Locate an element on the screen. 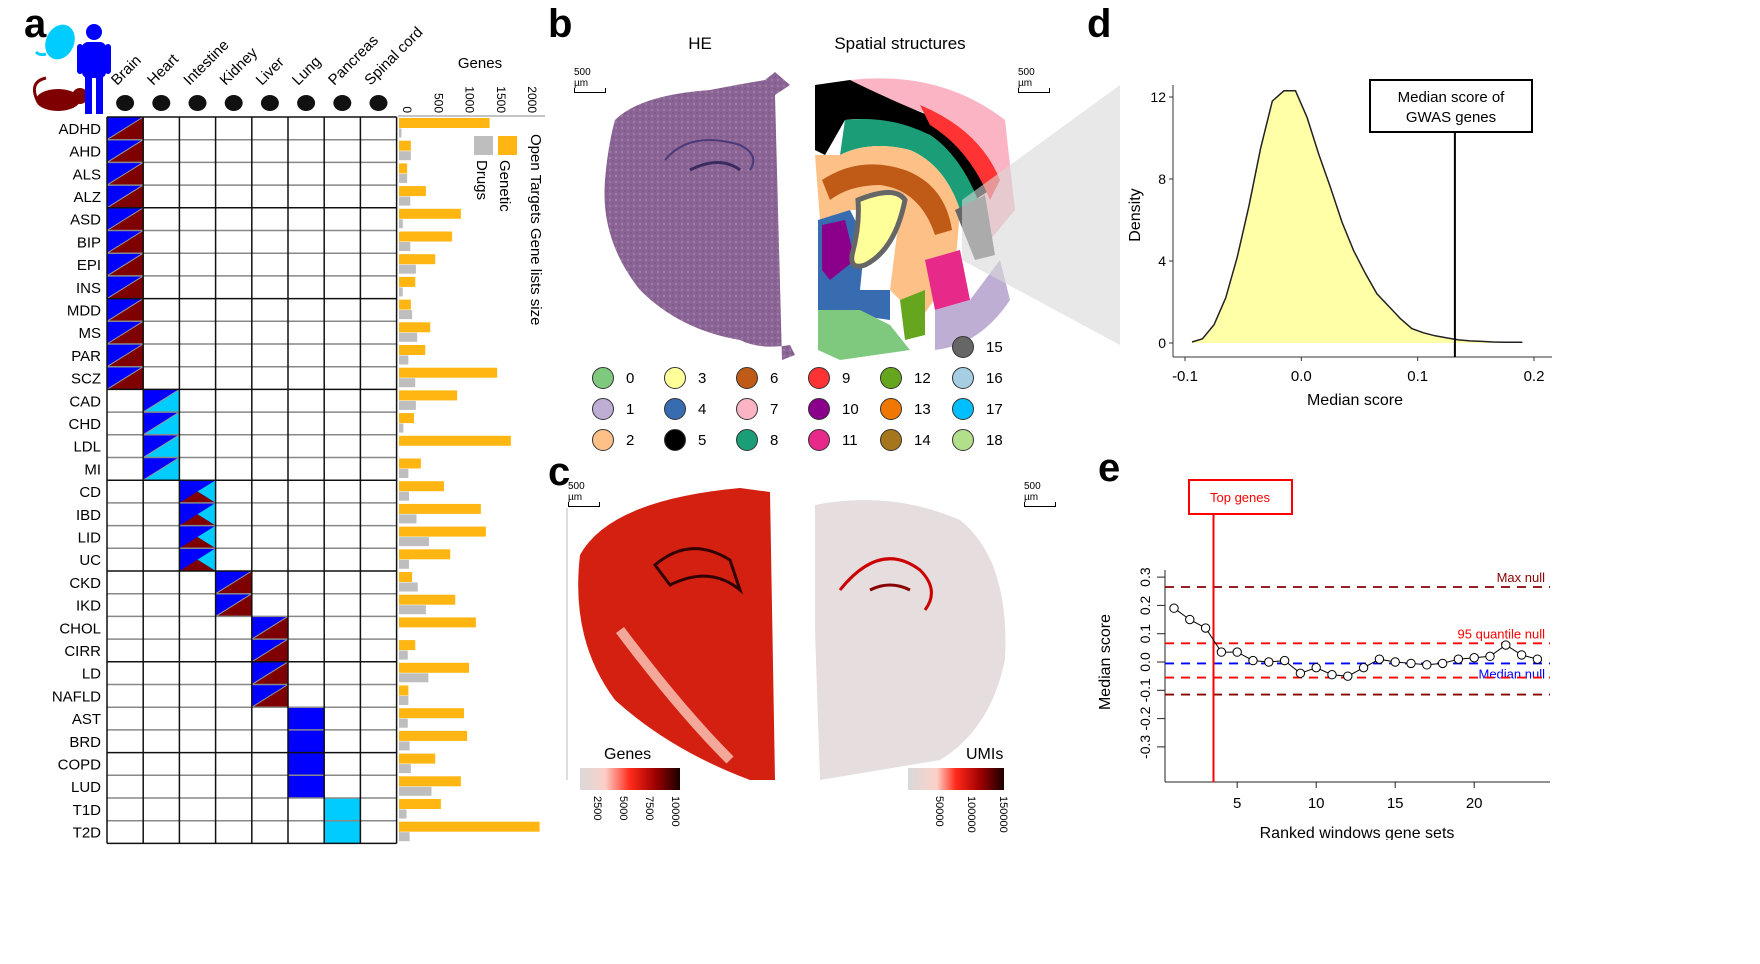 The width and height of the screenshot is (1760, 964). bar-legend-title: Open Targets Gene lists size is located at coordinates (535, 229).